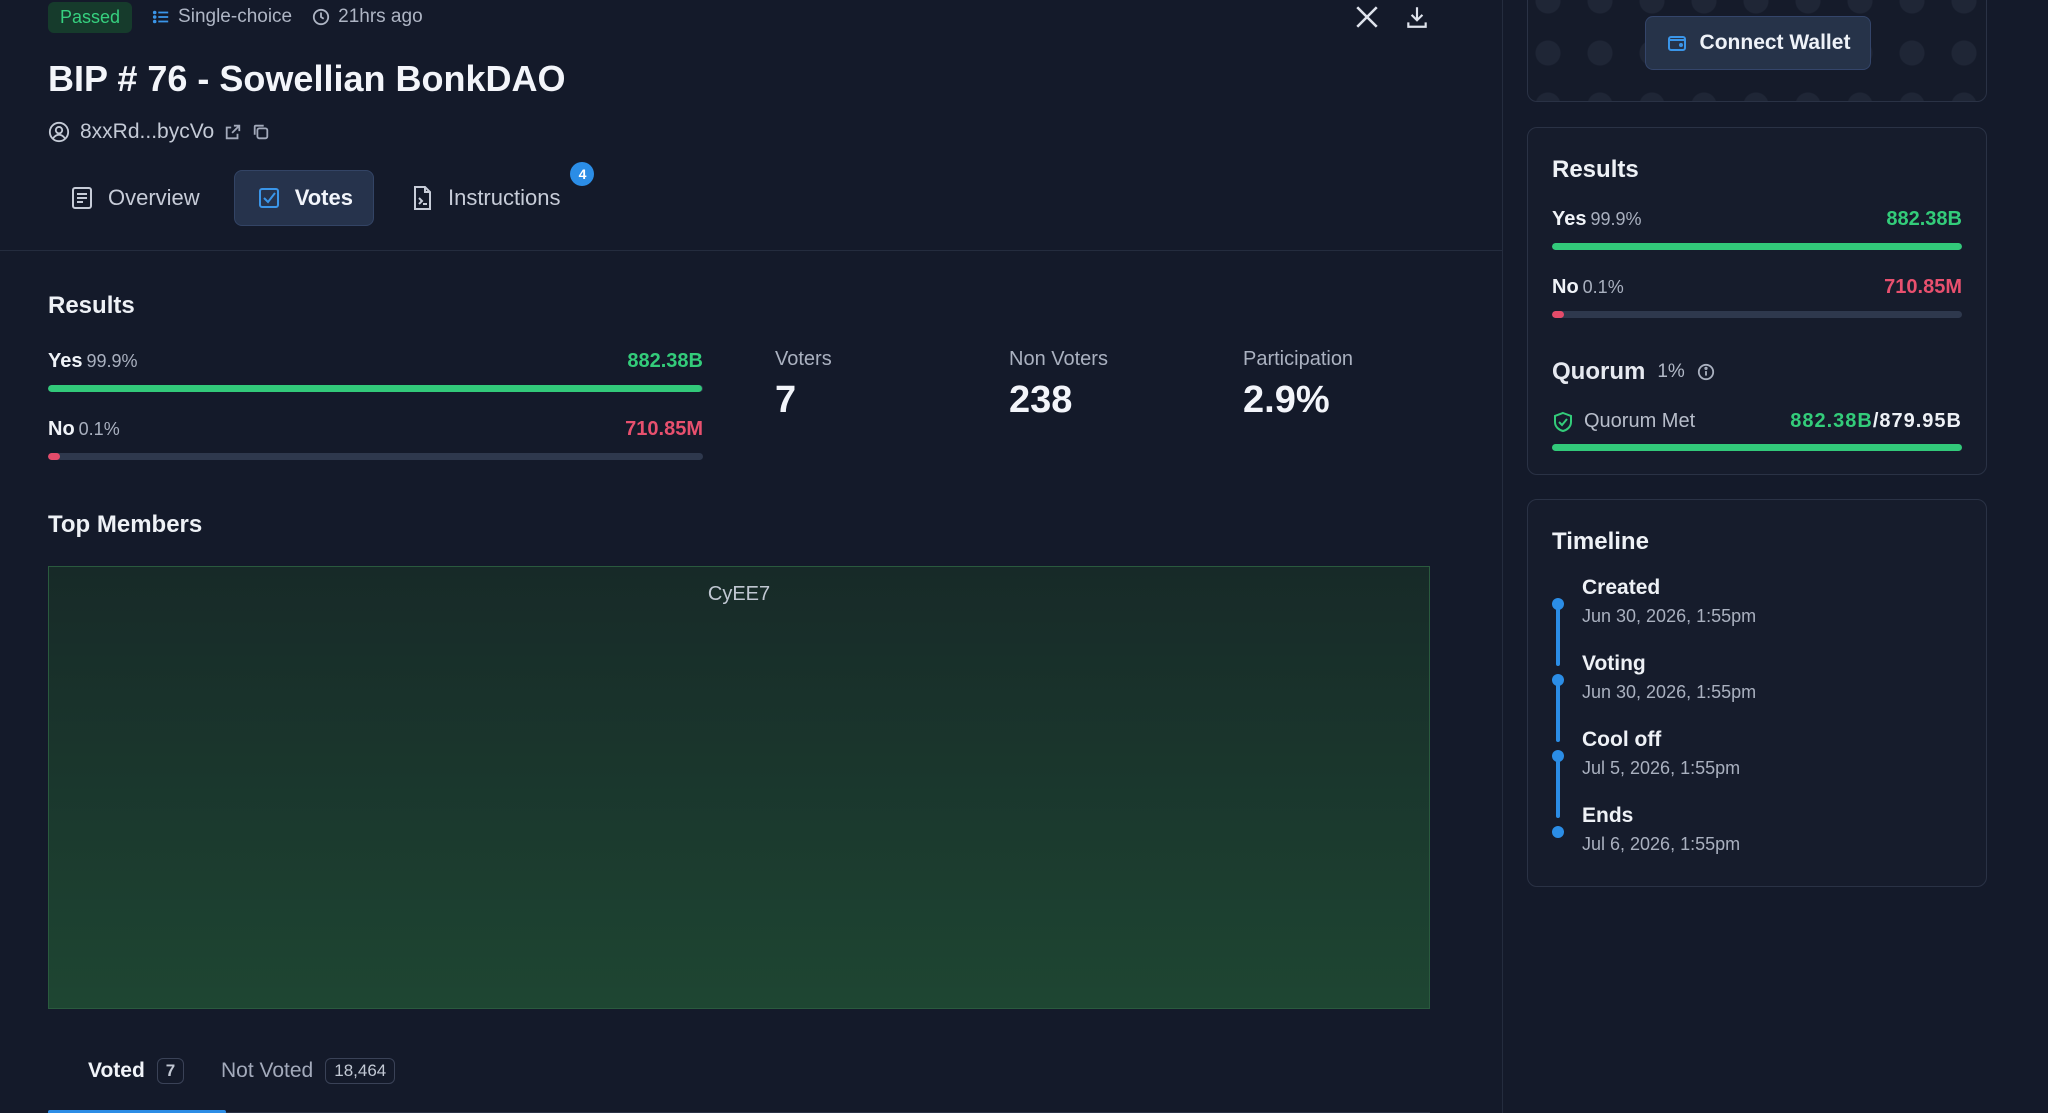 The width and height of the screenshot is (2048, 1113). Describe the element at coordinates (154, 197) in the screenshot. I see `tab-overview-label: Overview` at that location.